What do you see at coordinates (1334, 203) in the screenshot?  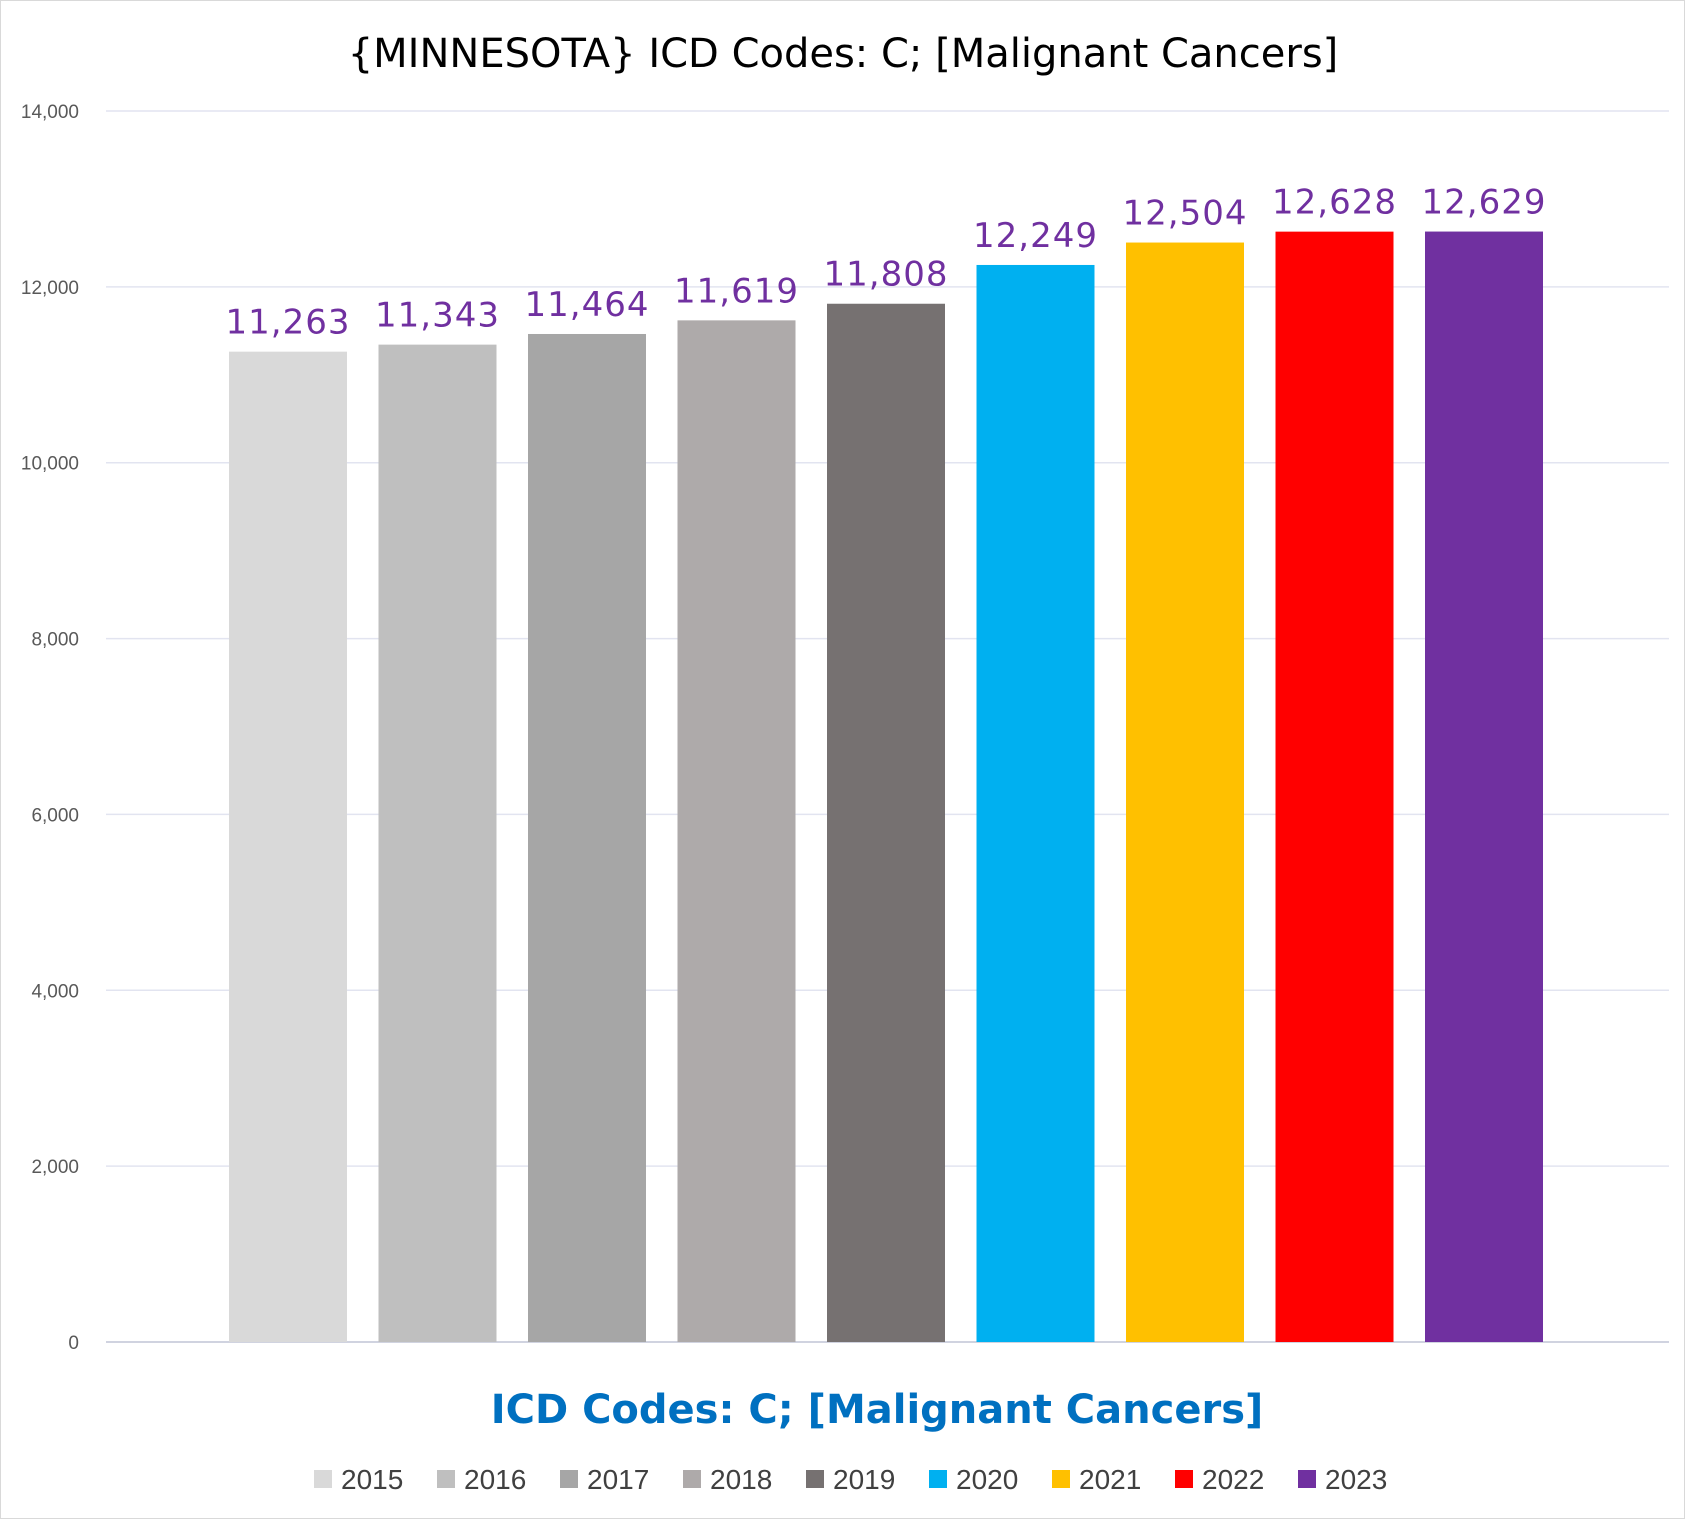 I see `data-label-2022: 12,628` at bounding box center [1334, 203].